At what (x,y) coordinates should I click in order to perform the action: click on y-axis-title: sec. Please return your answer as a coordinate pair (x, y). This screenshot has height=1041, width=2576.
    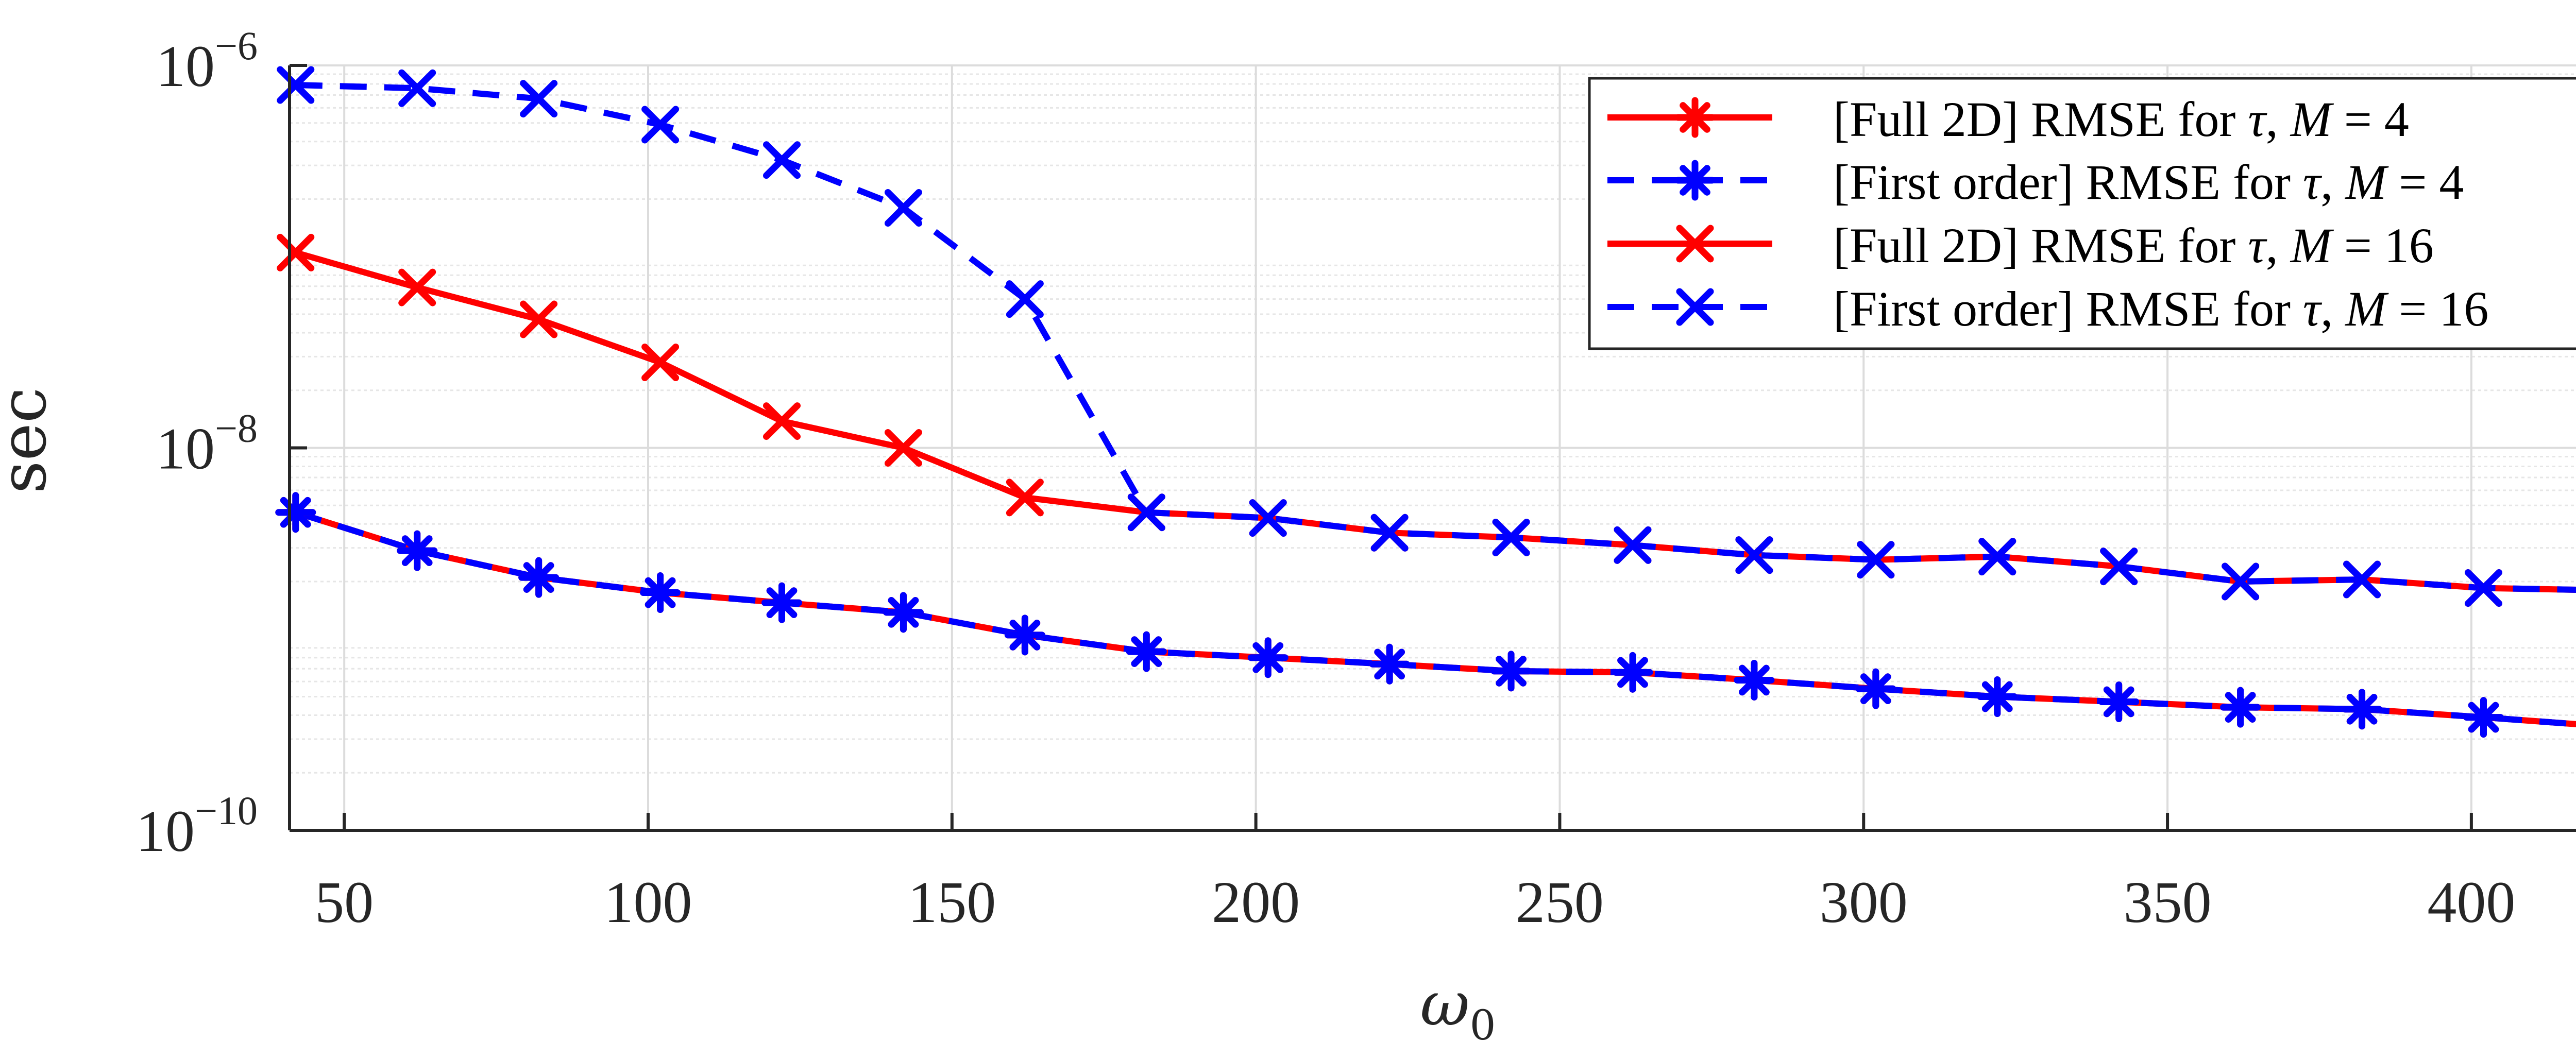
    Looking at the image, I should click on (30, 440).